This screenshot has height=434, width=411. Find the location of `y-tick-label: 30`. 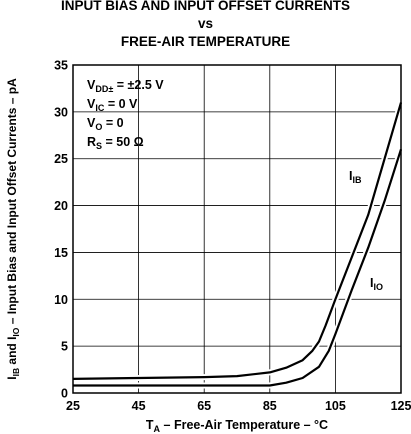

y-tick-label: 30 is located at coordinates (61, 112).